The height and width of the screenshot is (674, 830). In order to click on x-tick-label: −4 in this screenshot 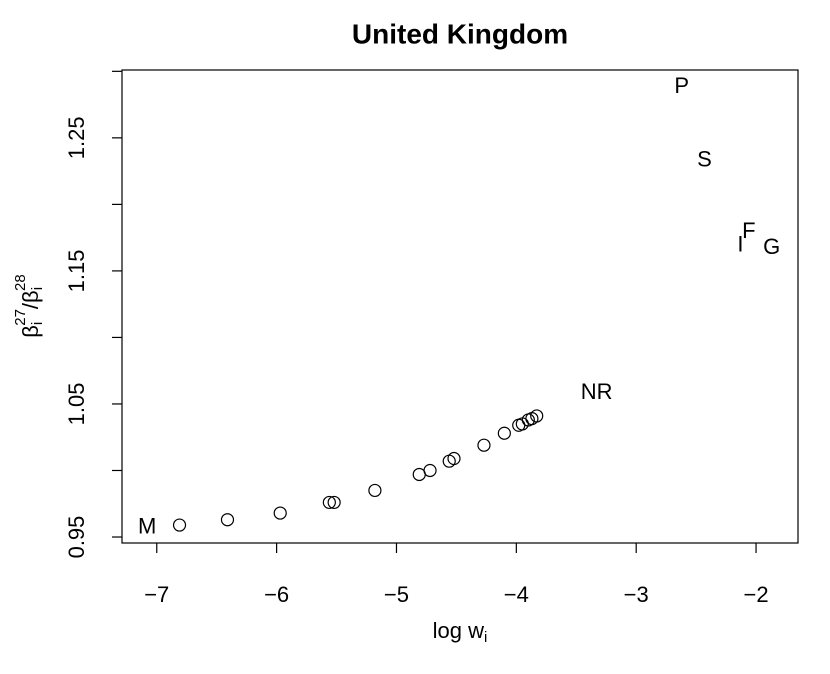, I will do `click(516, 594)`.